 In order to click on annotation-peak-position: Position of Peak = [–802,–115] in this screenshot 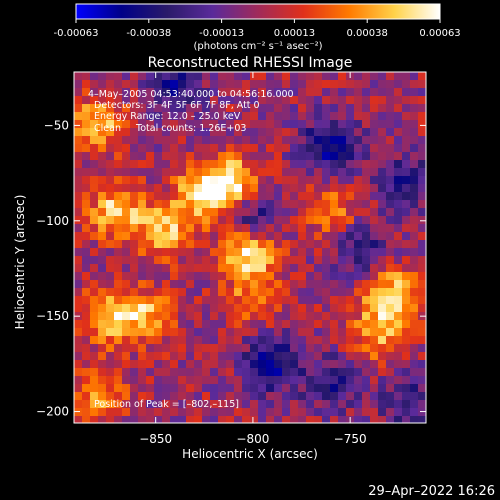, I will do `click(166, 404)`.